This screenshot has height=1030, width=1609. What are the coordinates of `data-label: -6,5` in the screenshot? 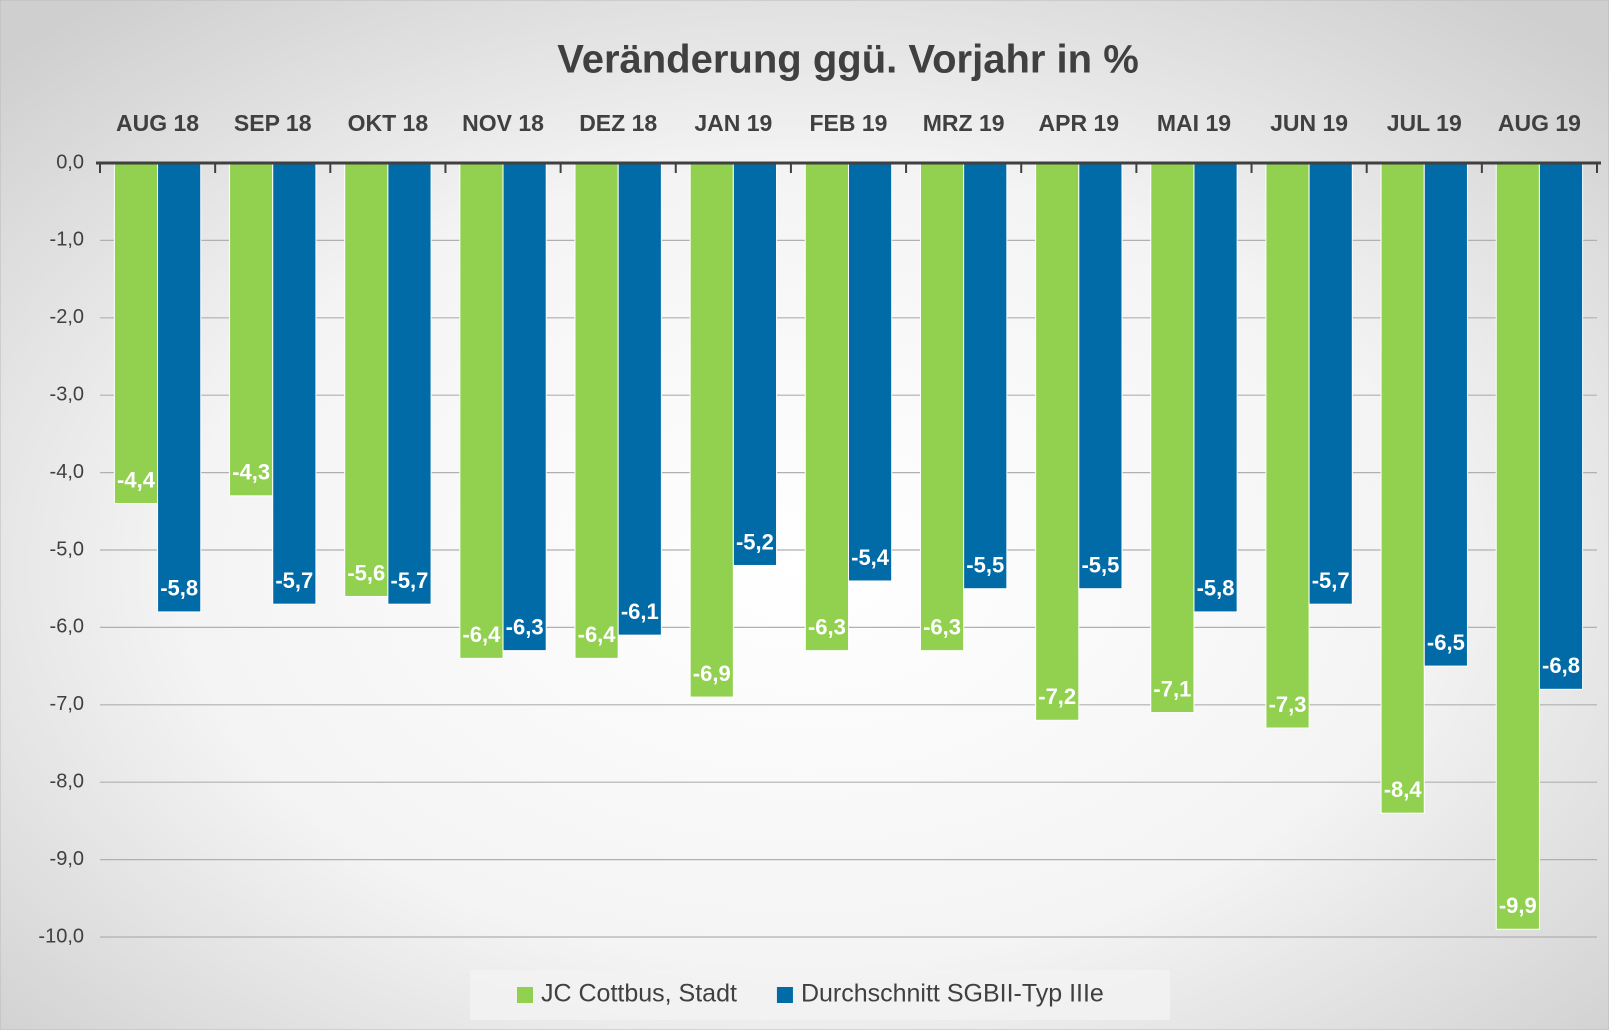 It's located at (1446, 642).